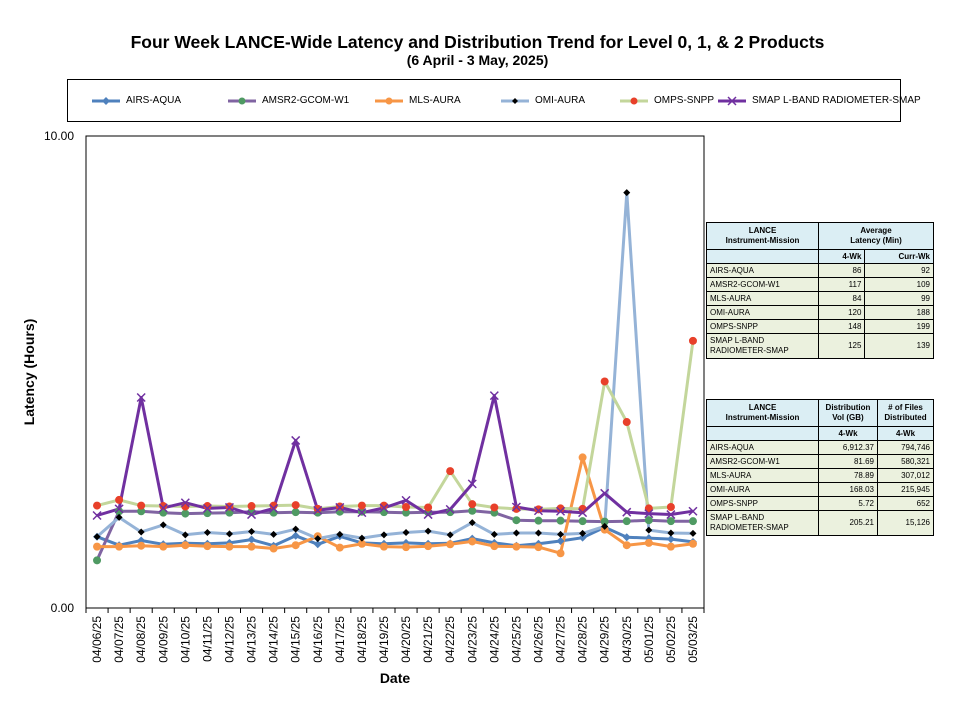 This screenshot has width=955, height=712. I want to click on table-row: SMAP L-BAND RADIOMETER-SMAP 205.21 15,126, so click(820, 523).